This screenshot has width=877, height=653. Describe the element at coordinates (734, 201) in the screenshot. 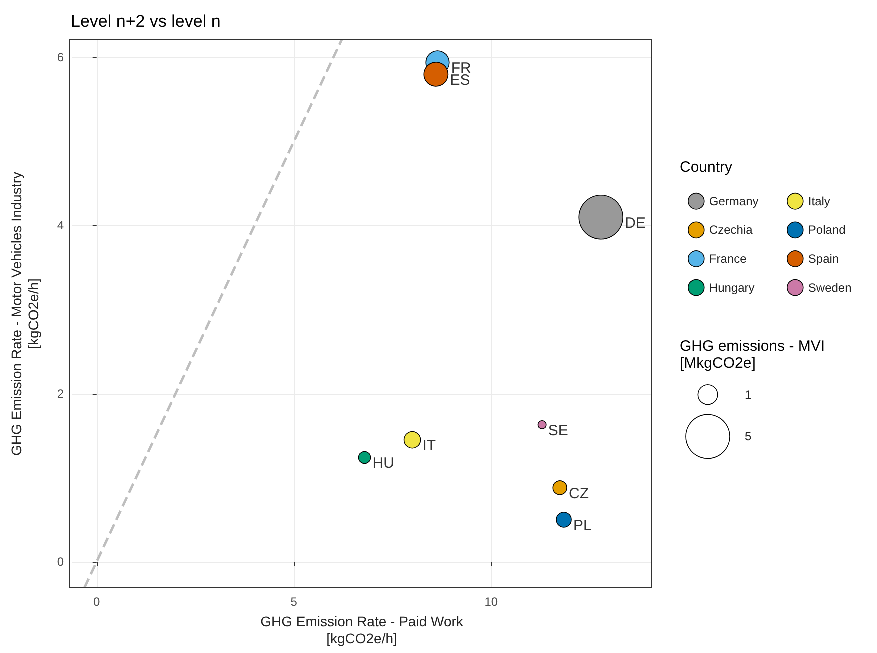

I see `legend-label: Germany` at that location.